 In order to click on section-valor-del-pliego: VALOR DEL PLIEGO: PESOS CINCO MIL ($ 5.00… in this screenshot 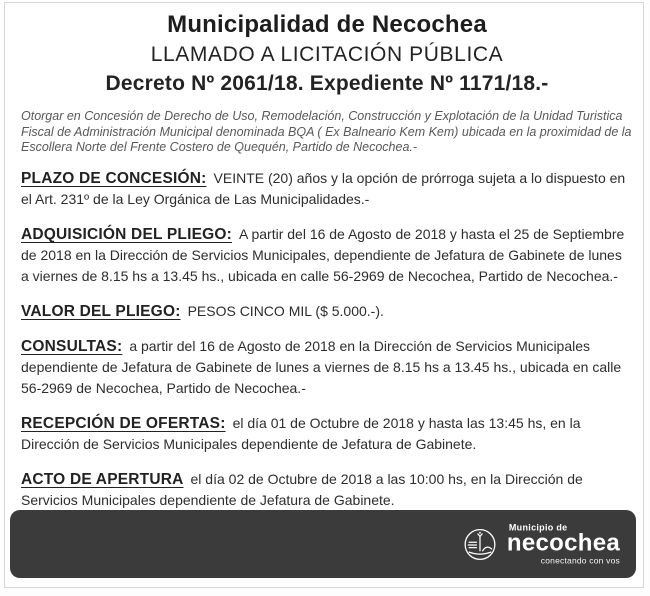, I will do `click(327, 311)`.